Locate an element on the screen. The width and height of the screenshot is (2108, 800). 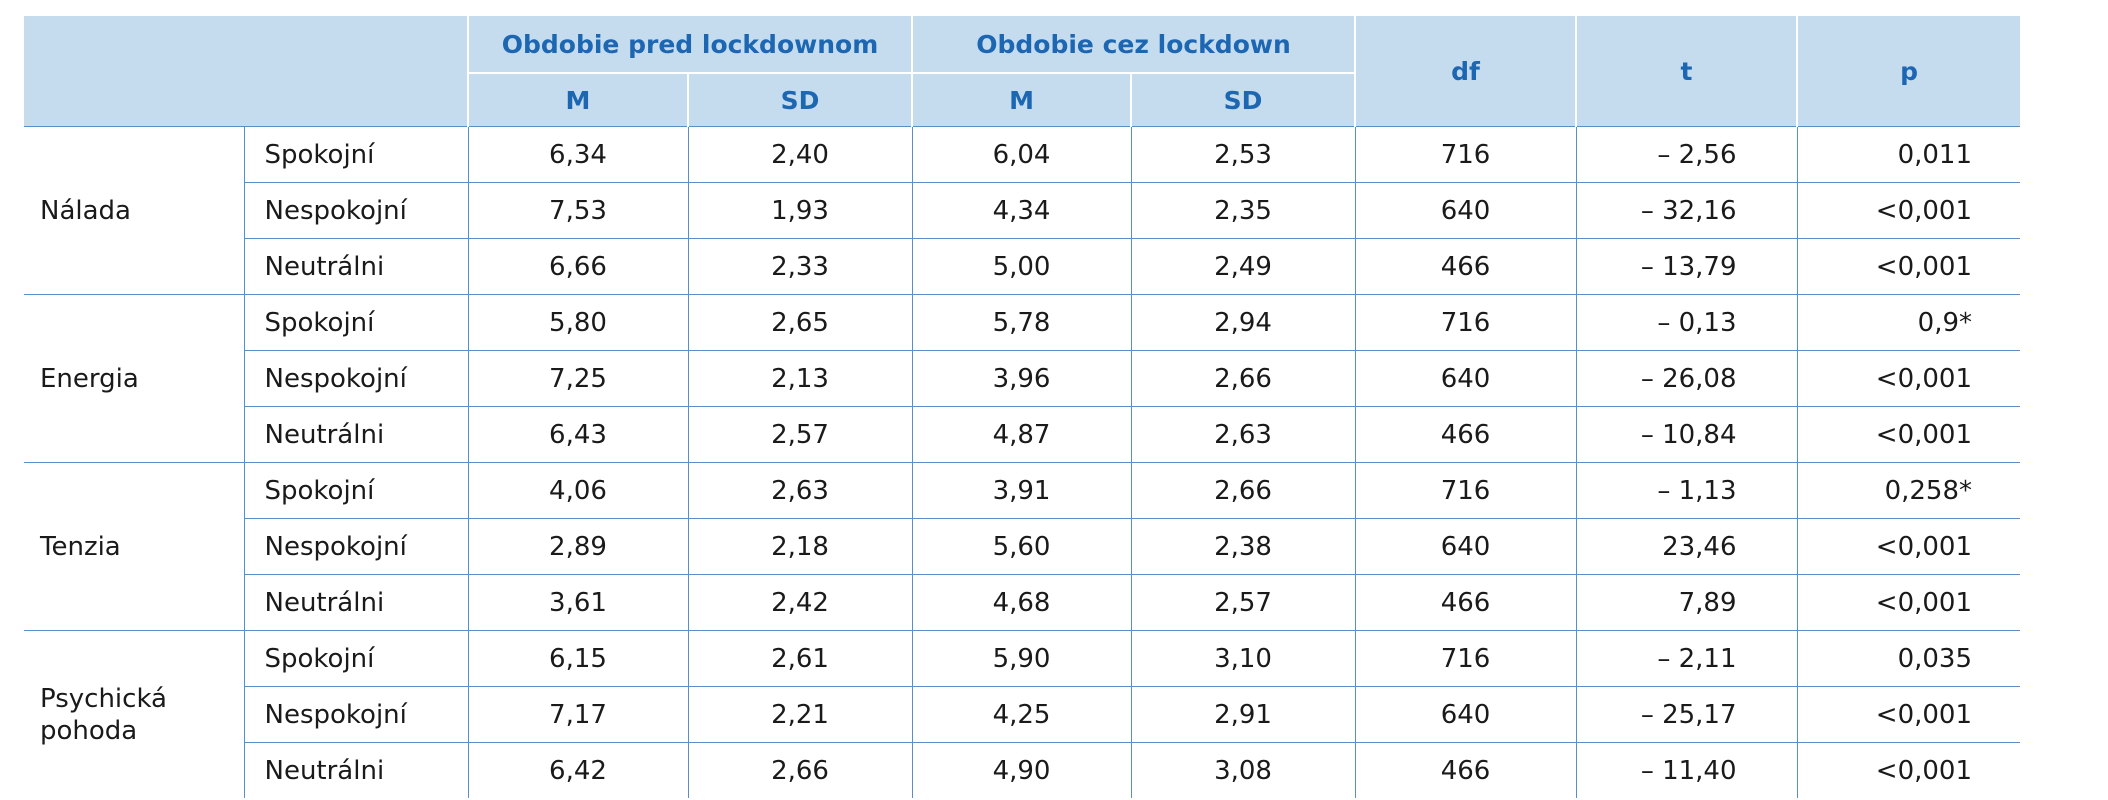
cell-t: – 10,84 is located at coordinates (1686, 434).